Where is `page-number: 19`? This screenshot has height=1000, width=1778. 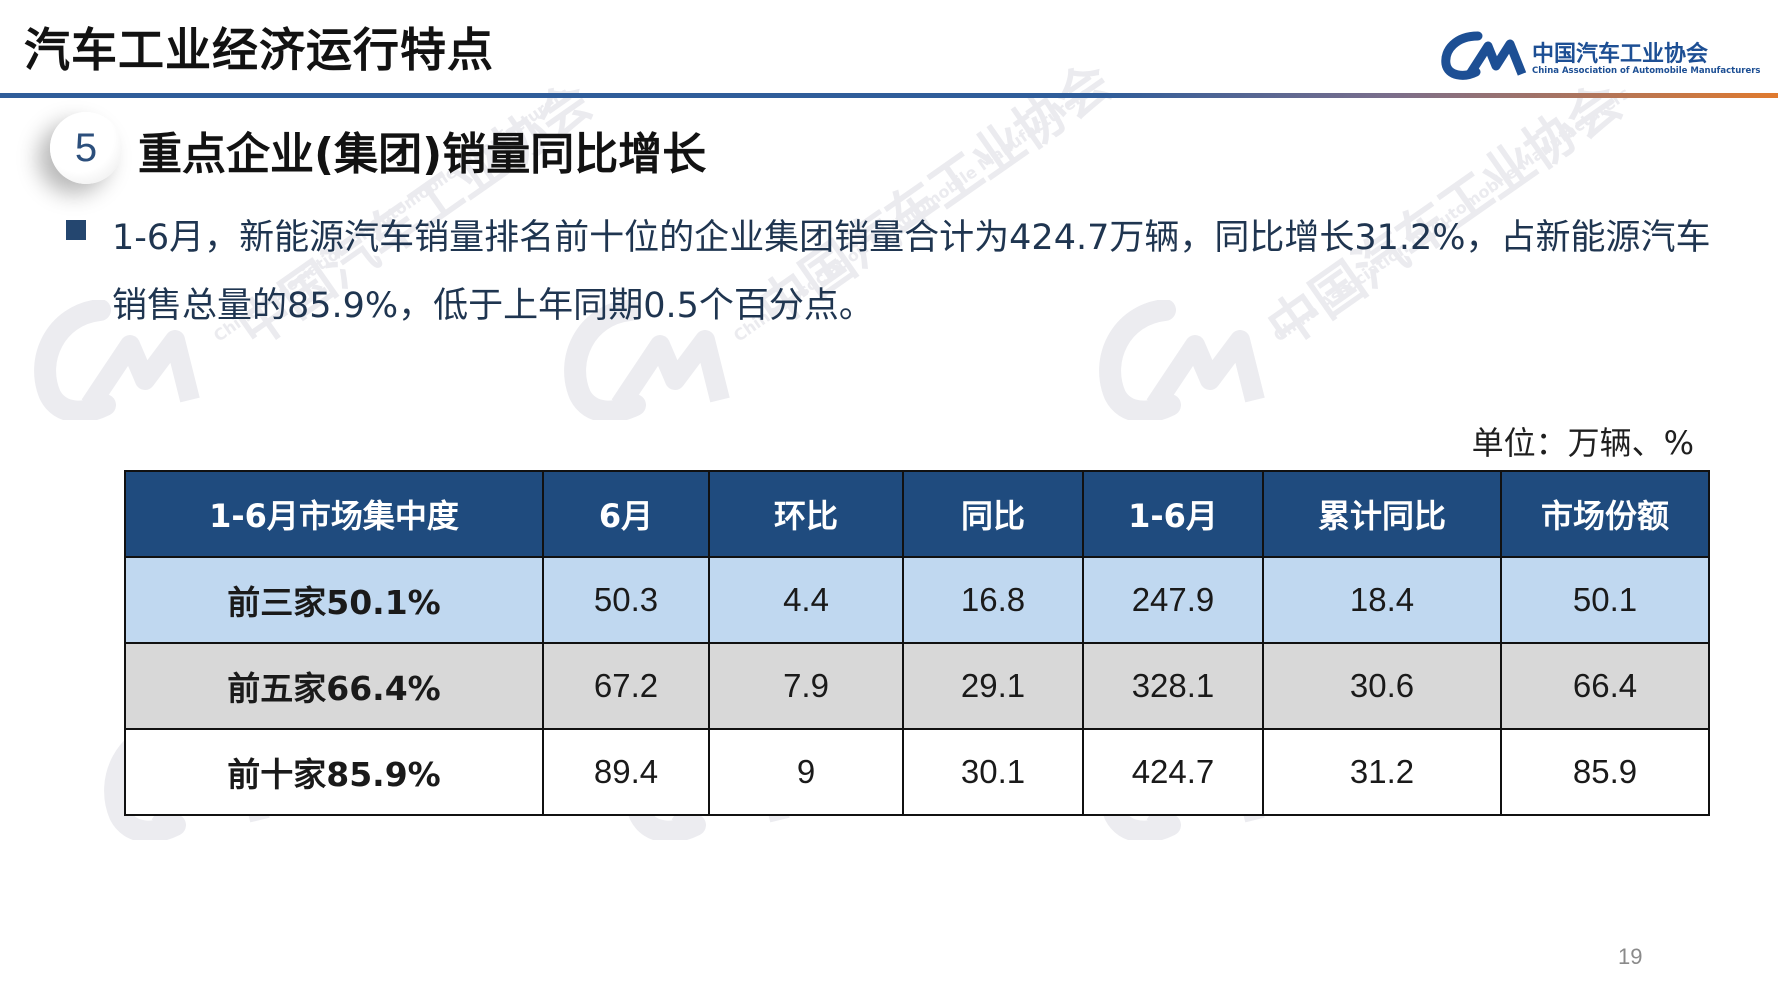
page-number: 19 is located at coordinates (1630, 956).